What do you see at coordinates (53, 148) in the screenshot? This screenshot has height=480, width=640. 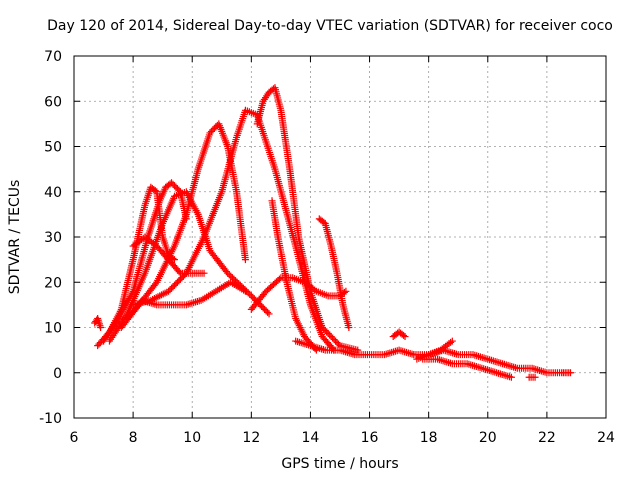 I see `y-tick-label: 50` at bounding box center [53, 148].